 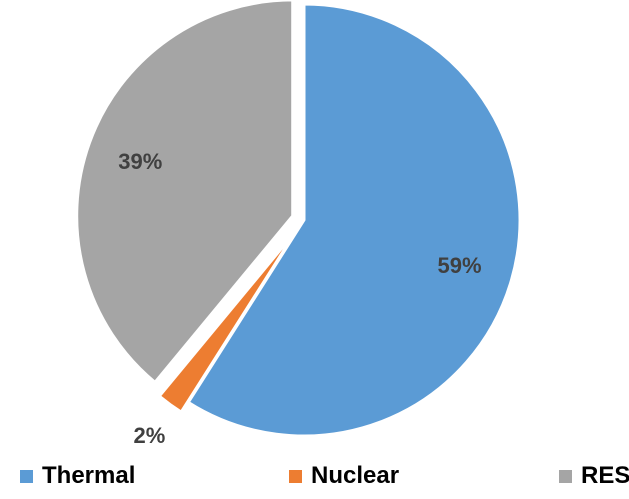 What do you see at coordinates (565, 476) in the screenshot?
I see `legend-swatch-res` at bounding box center [565, 476].